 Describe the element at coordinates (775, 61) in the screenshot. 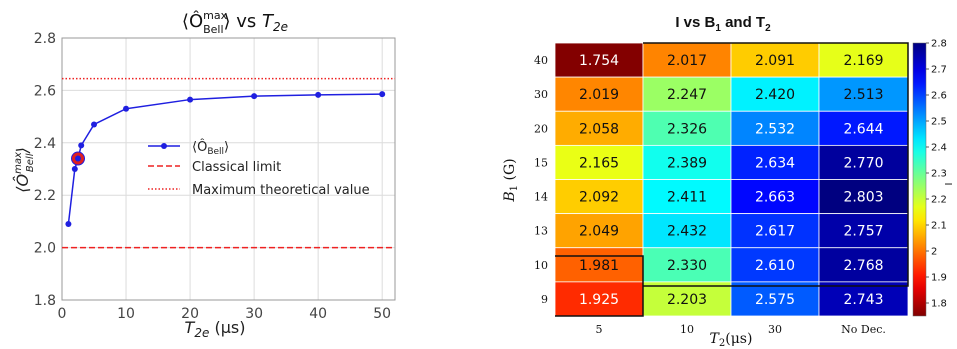

I see `heatmap-cell-value: 2.091` at that location.